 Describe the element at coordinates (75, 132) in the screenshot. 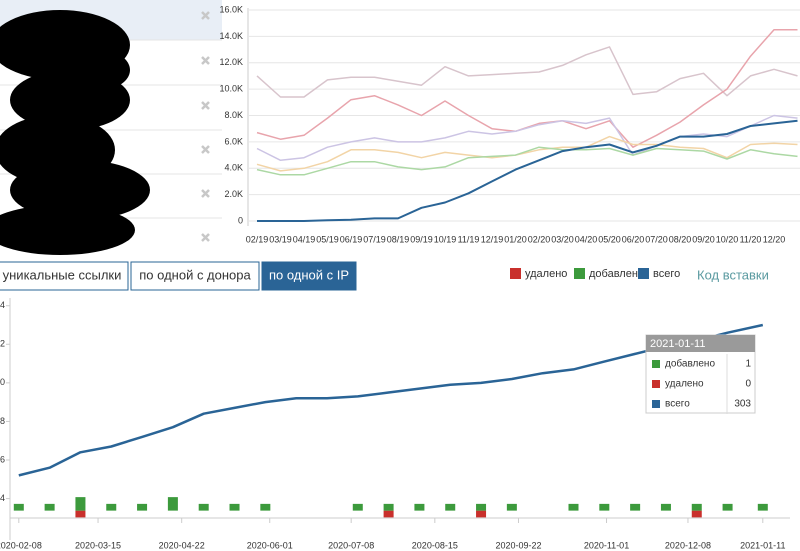

I see `redaction` at that location.